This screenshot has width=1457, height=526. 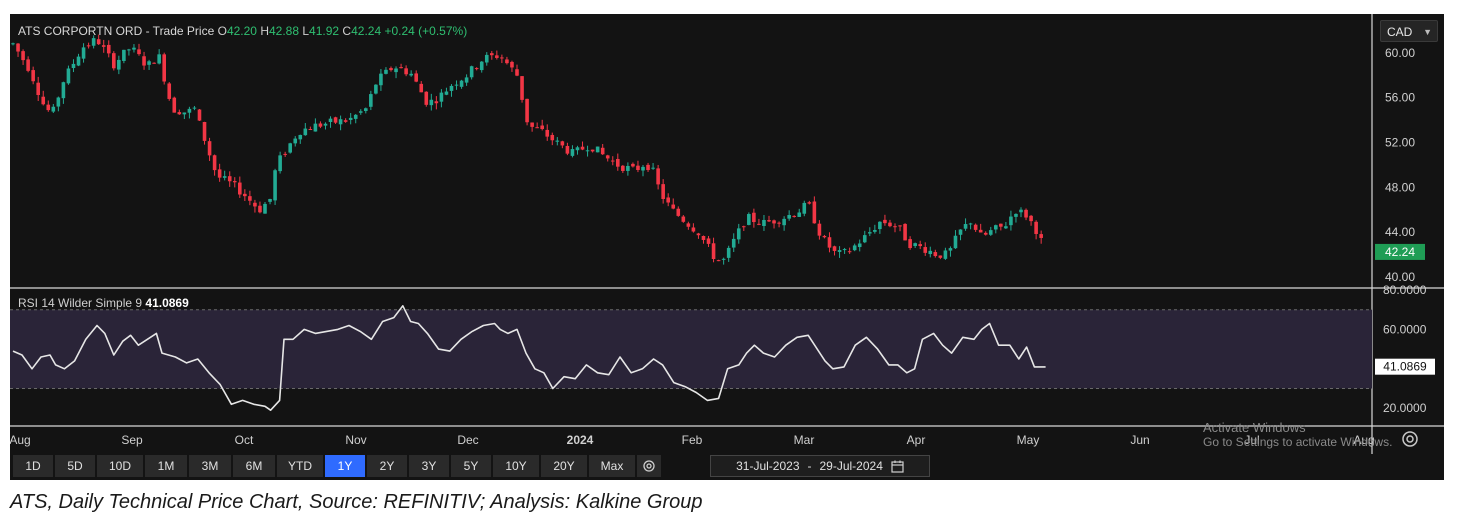 What do you see at coordinates (1400, 277) in the screenshot?
I see `price-tick-label: 40.00` at bounding box center [1400, 277].